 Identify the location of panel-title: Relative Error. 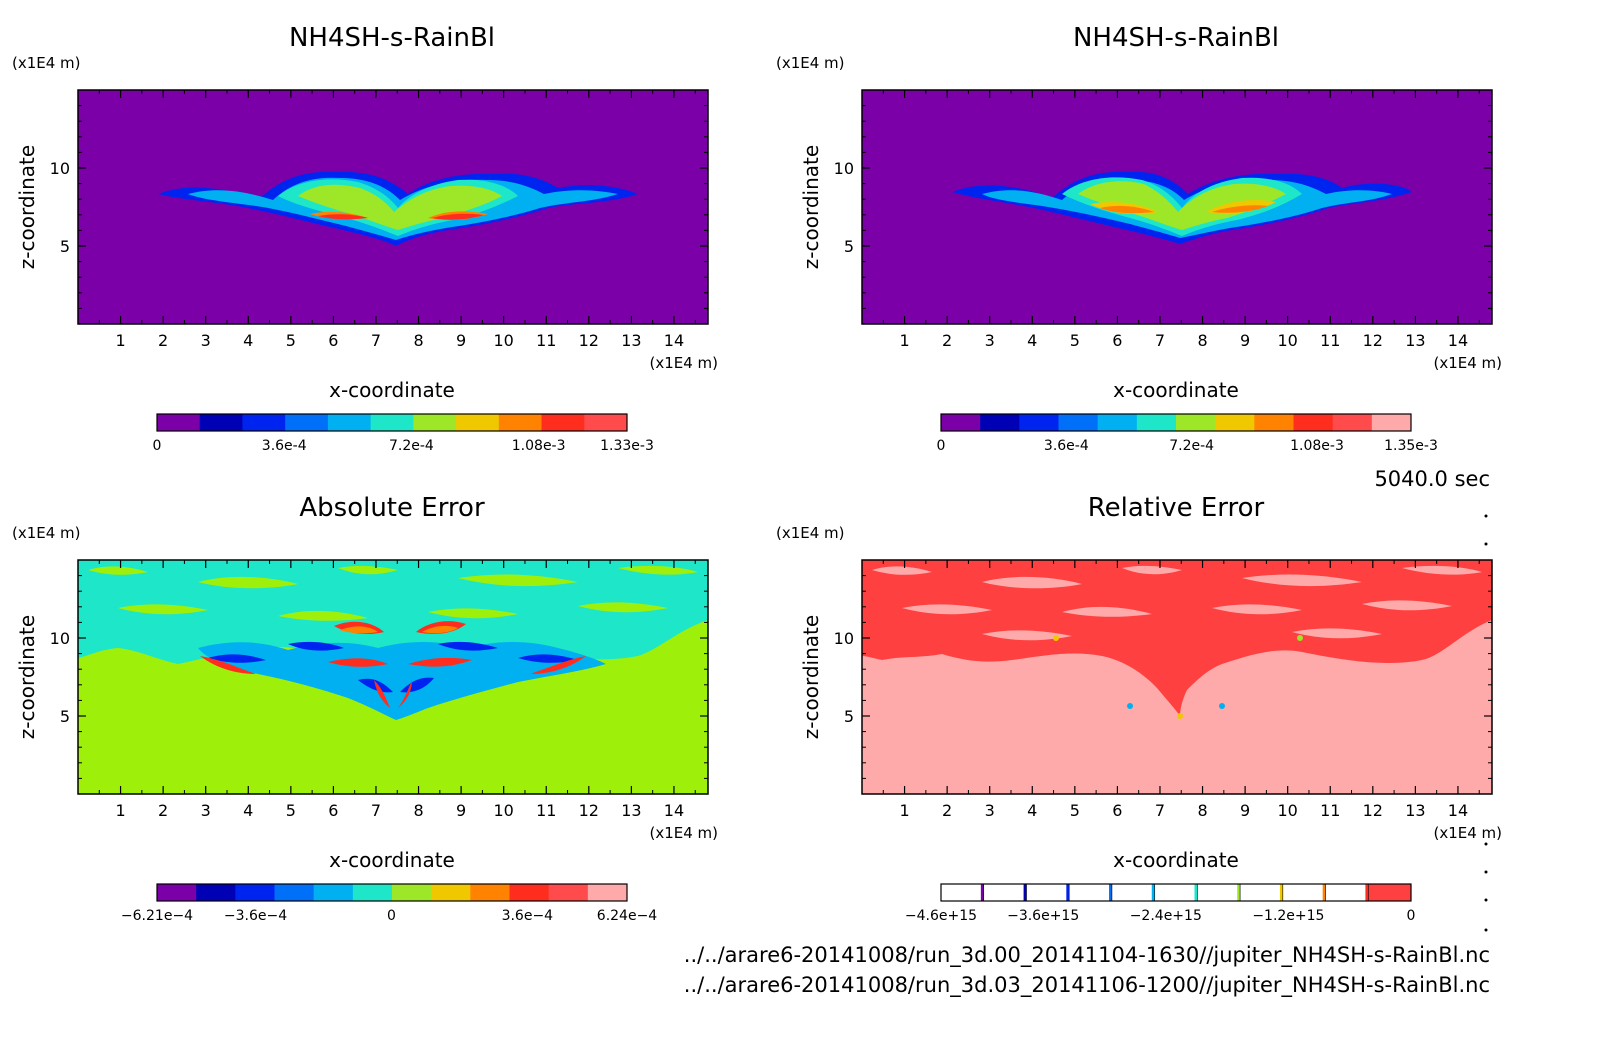
(1176, 508).